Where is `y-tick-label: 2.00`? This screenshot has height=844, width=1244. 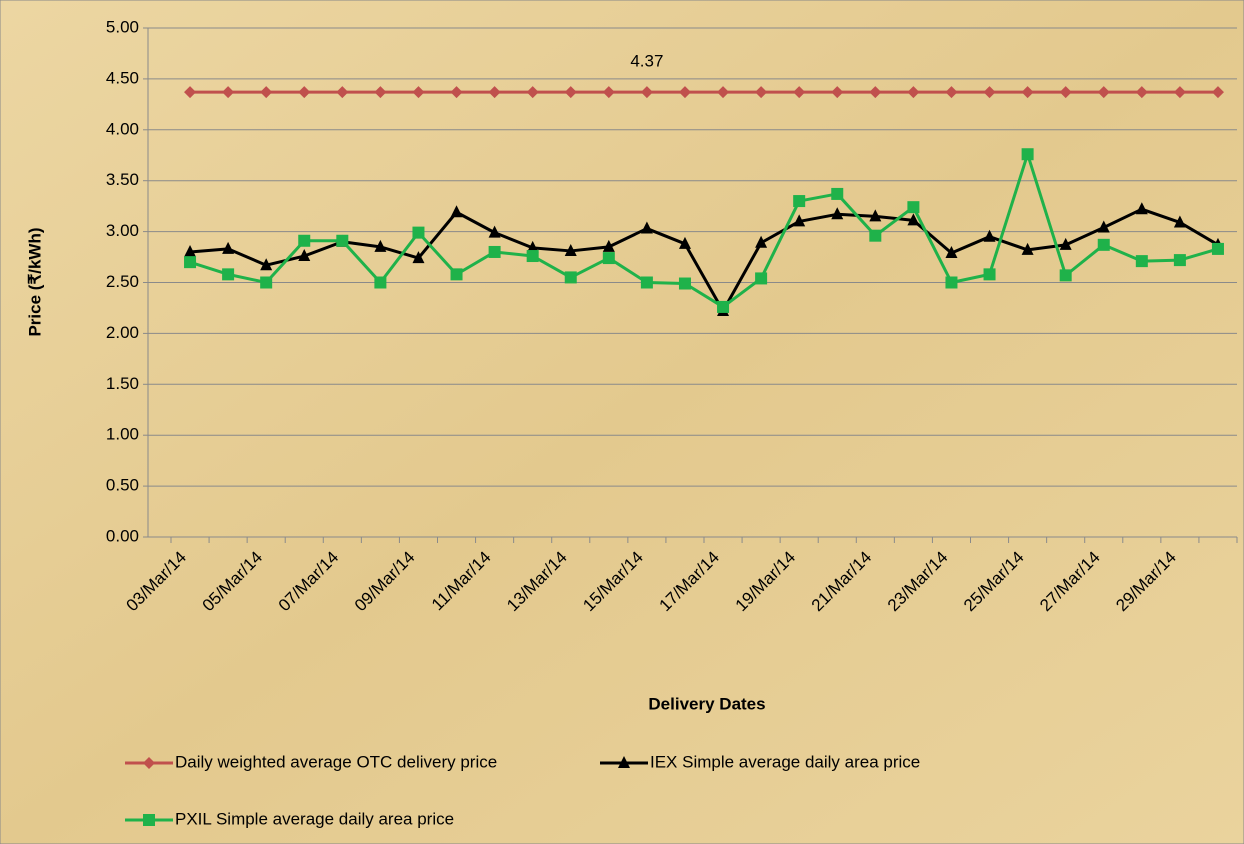 y-tick-label: 2.00 is located at coordinates (122, 332).